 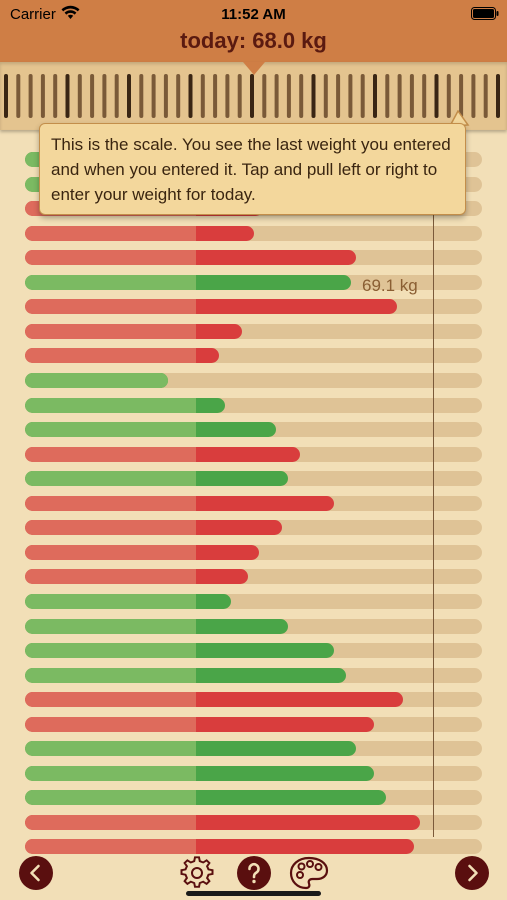 What do you see at coordinates (253, 40) in the screenshot?
I see `today-weight-label: today: 68.0 kg` at bounding box center [253, 40].